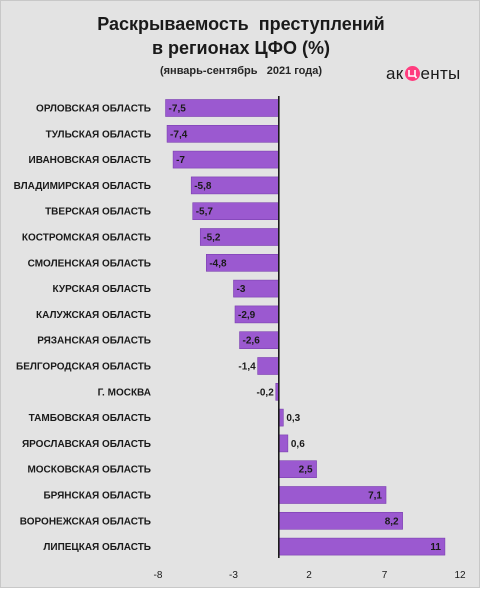  Describe the element at coordinates (247, 315) in the screenshot. I see `data-label: -2,9` at that location.